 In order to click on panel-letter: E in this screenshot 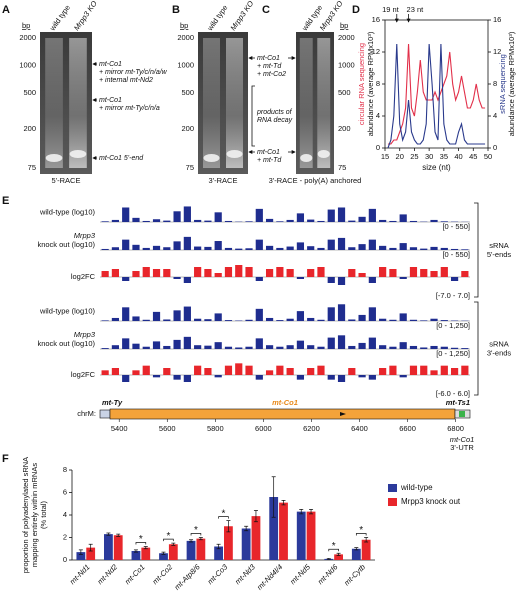, I will do `click(5, 201)`.